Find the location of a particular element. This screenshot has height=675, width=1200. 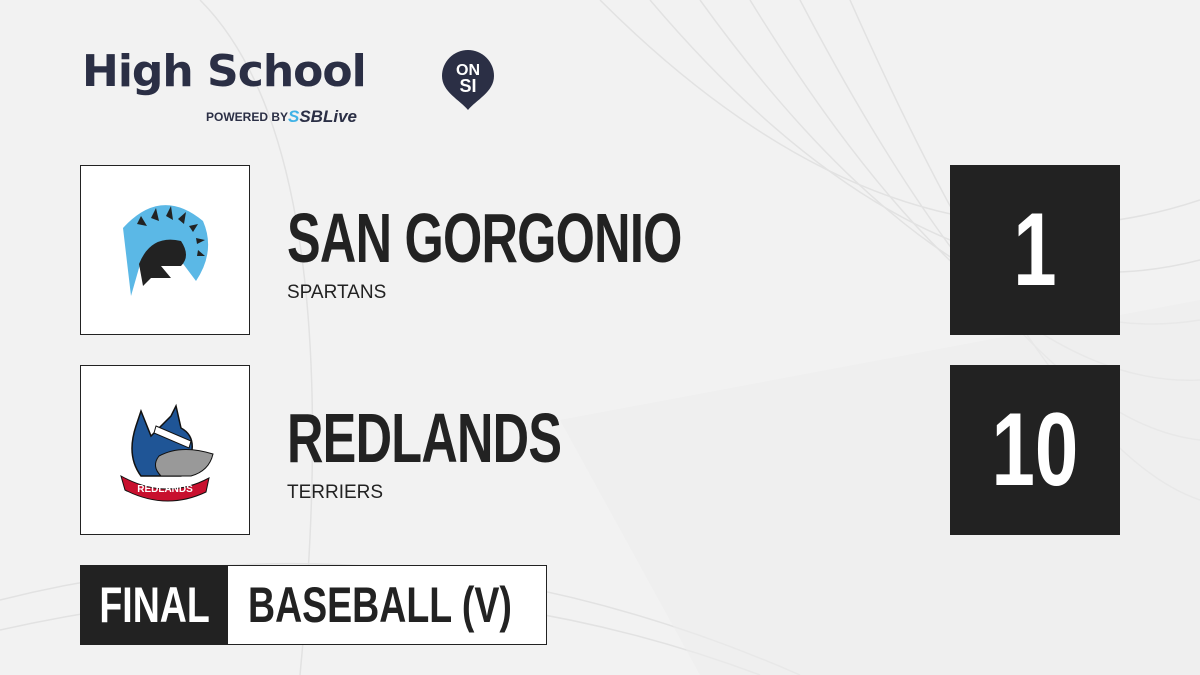

brand-title: High School is located at coordinates (224, 71).